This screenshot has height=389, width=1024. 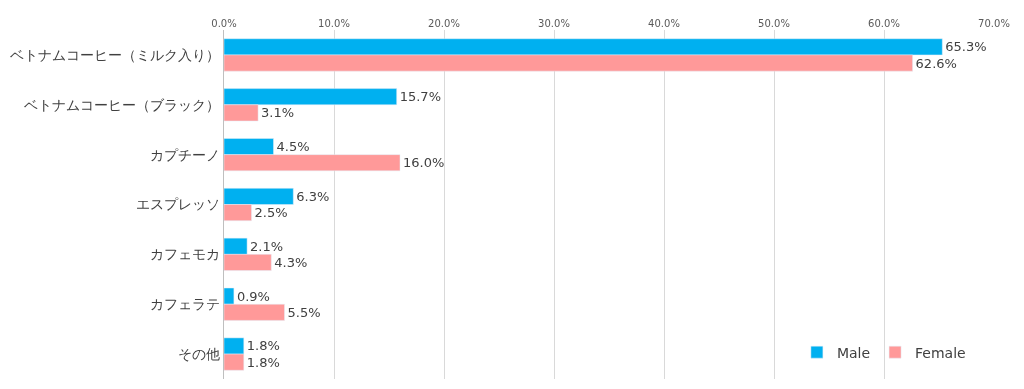 I want to click on data-label: 2.5%, so click(x=271, y=213).